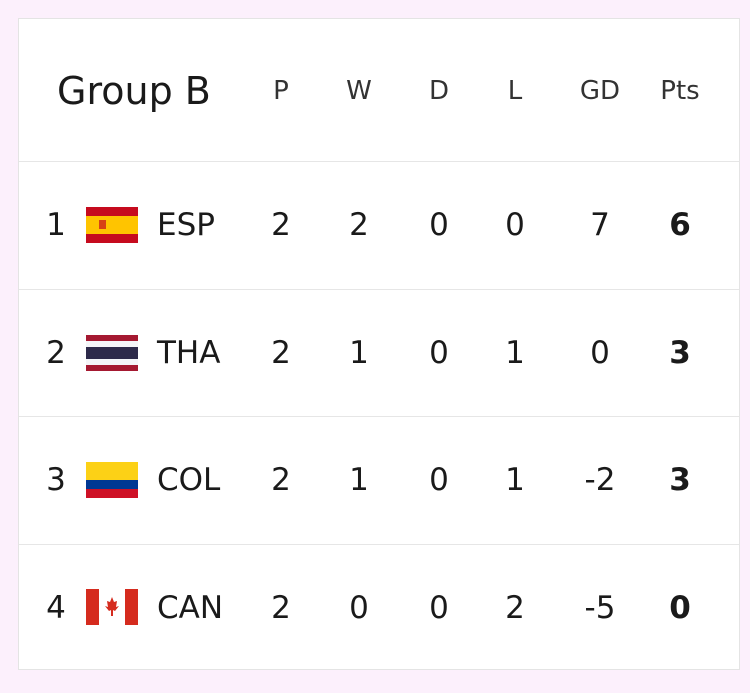  Describe the element at coordinates (359, 91) in the screenshot. I see `column-header: W` at that location.